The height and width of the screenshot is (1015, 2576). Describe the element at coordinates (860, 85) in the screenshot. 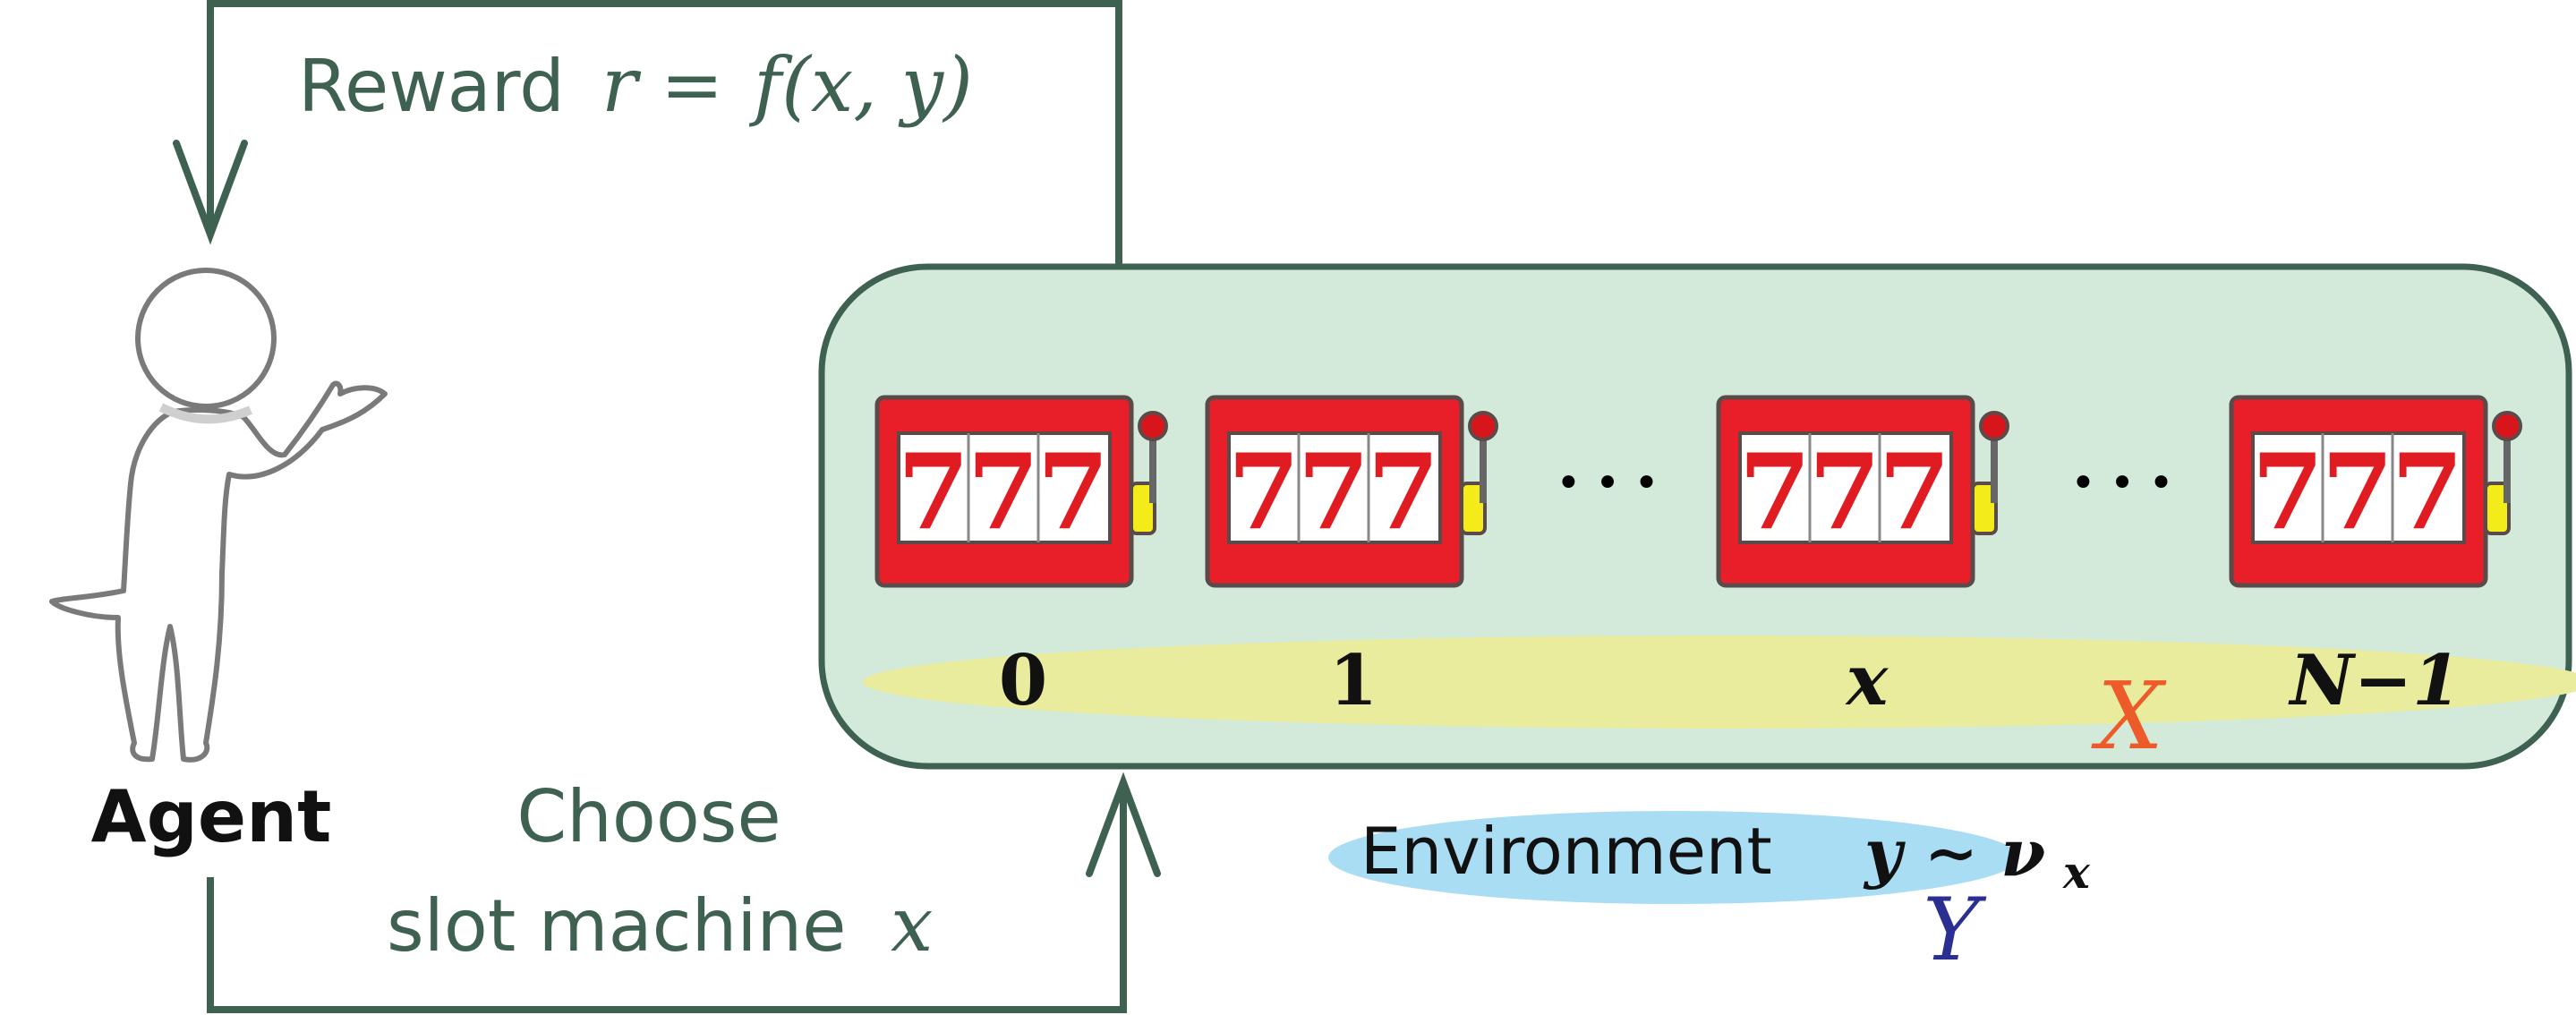

I see `reward-function: f(x, y)` at that location.